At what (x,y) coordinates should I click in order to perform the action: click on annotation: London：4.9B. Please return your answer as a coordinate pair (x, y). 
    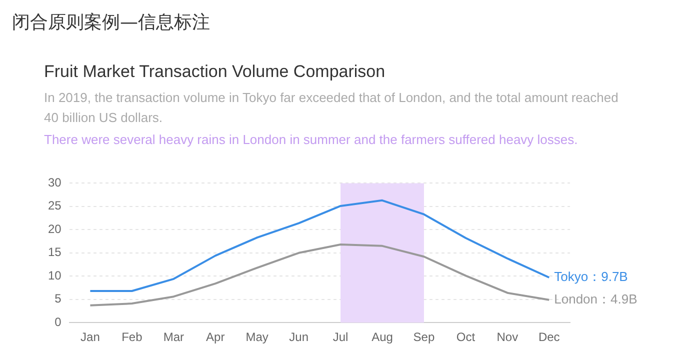
    Looking at the image, I should click on (596, 298).